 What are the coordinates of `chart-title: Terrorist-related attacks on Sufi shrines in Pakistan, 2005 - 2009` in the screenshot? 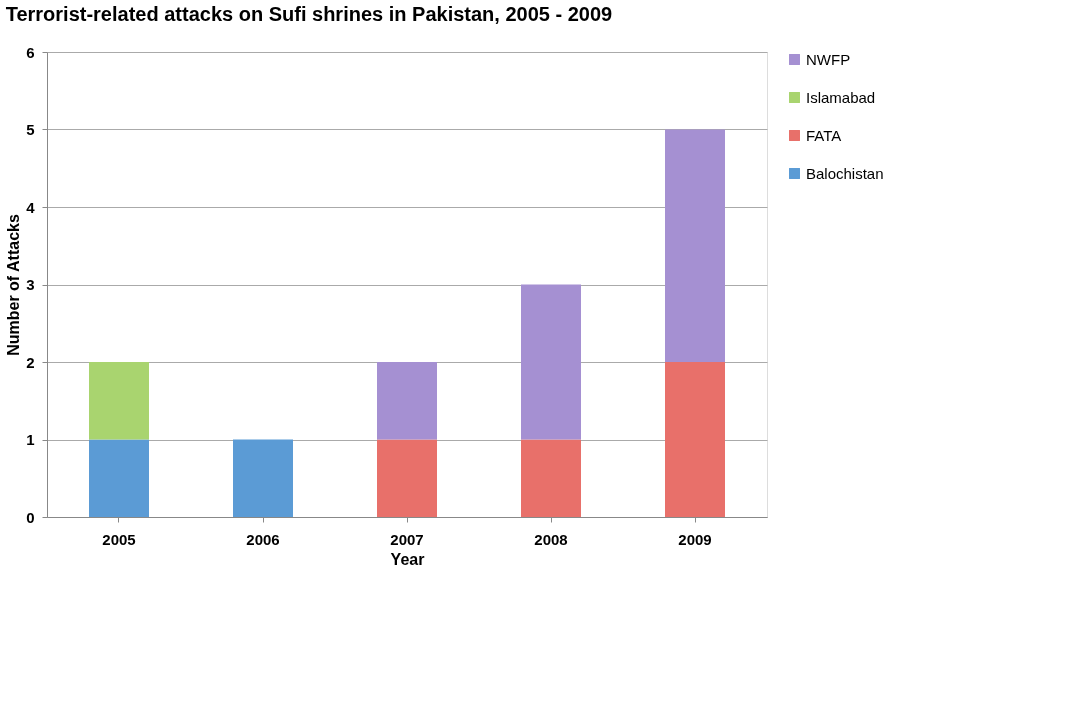 It's located at (309, 14).